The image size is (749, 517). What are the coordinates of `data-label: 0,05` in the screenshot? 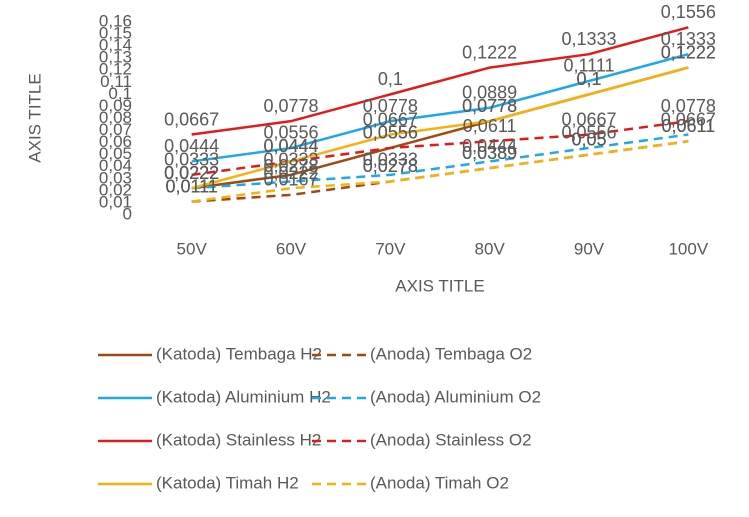 It's located at (588, 139).